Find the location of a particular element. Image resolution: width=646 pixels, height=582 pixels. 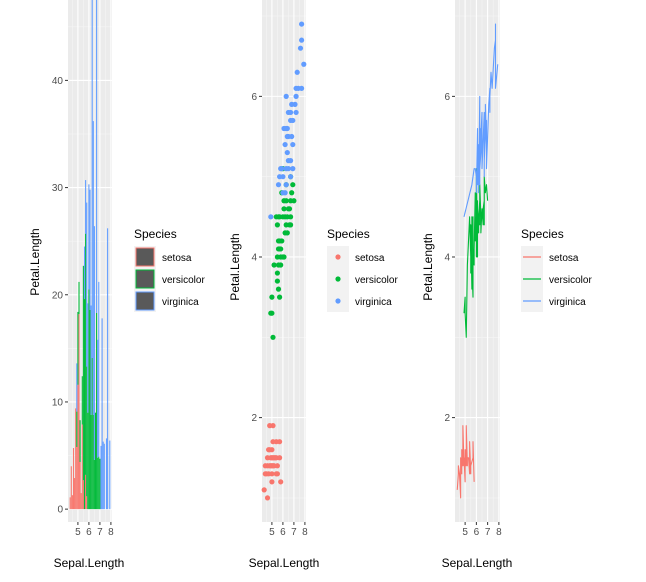

points-layer is located at coordinates (284, 261).